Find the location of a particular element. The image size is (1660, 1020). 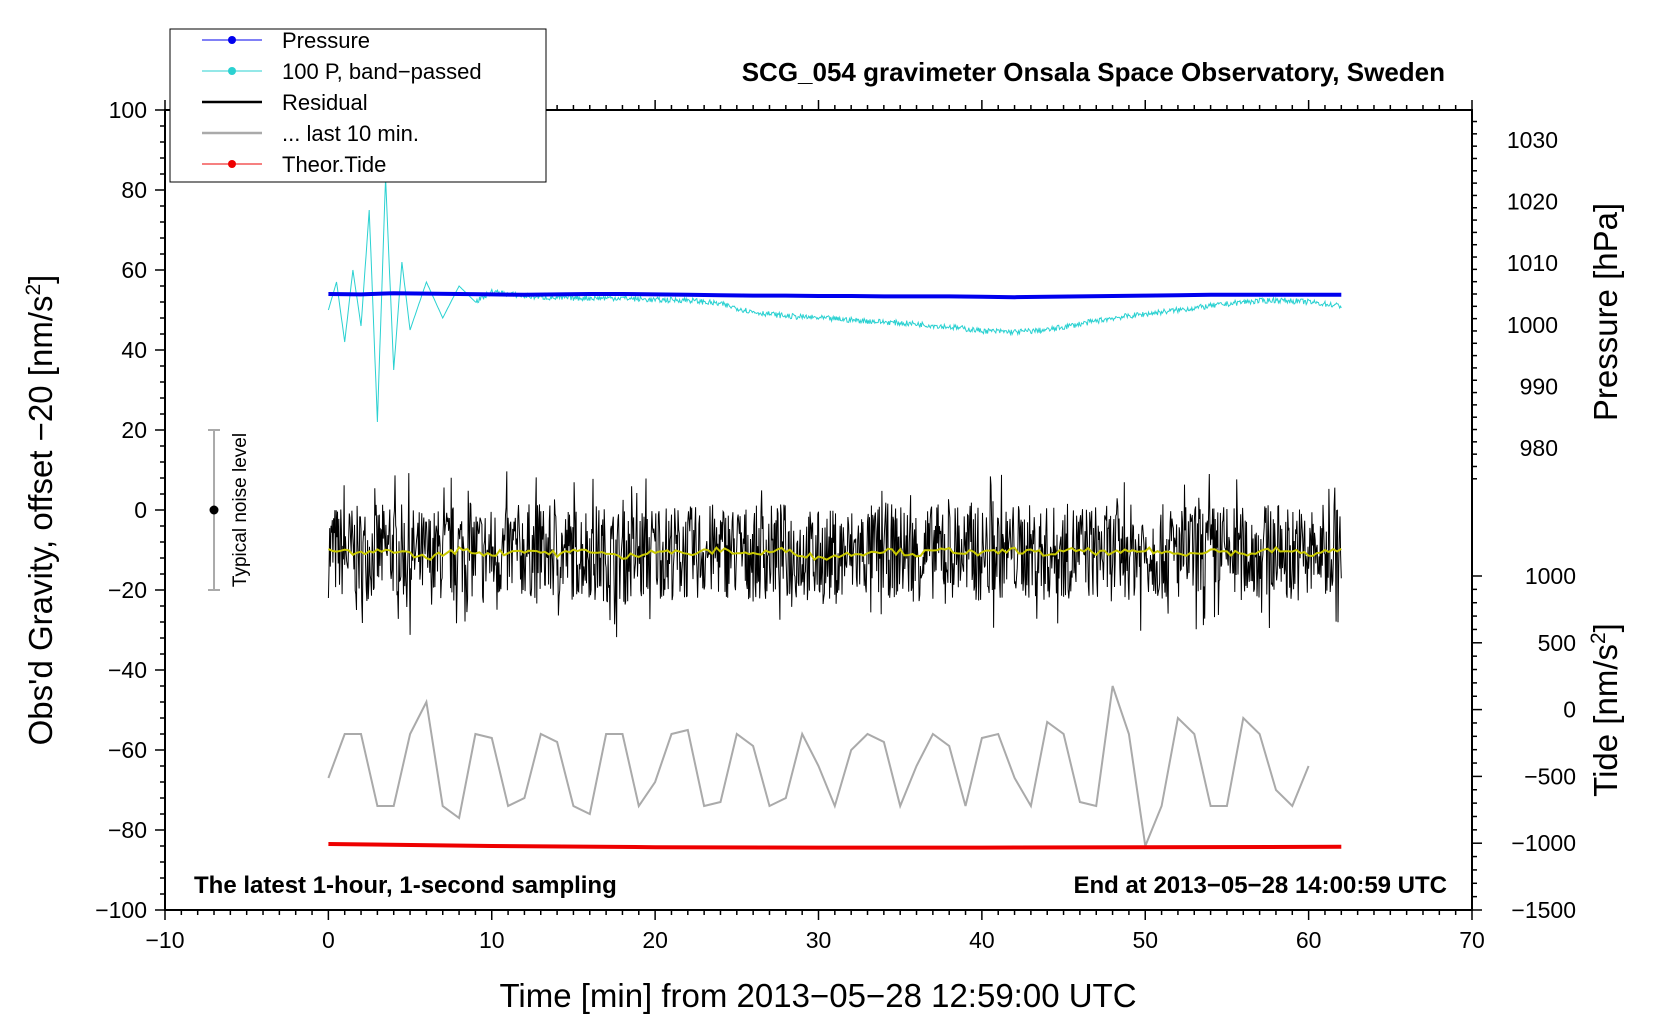

tide-tick-label: −1500 is located at coordinates (1543, 910).